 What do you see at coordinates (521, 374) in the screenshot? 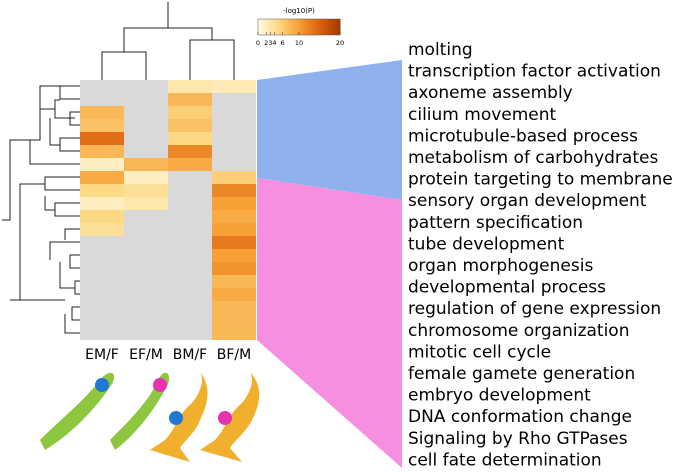
I see `row-label: female gamete generation` at bounding box center [521, 374].